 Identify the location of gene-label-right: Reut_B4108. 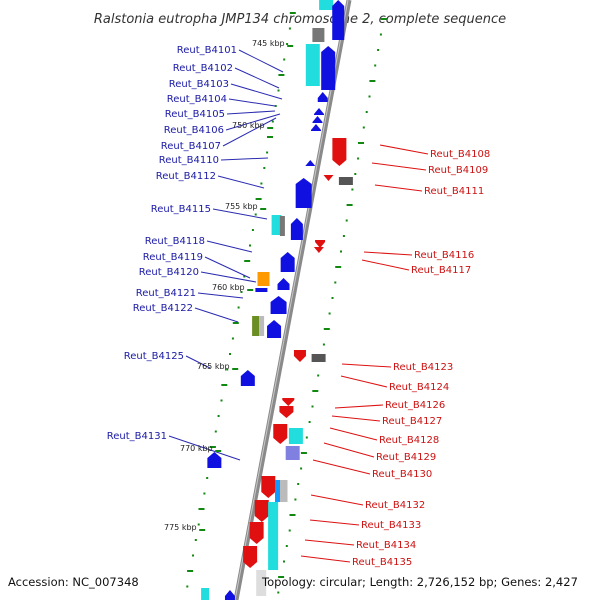
(460, 154).